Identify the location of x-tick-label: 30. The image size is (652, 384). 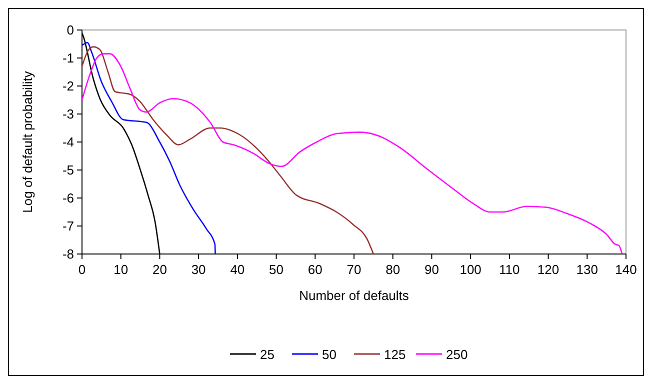
(198, 269).